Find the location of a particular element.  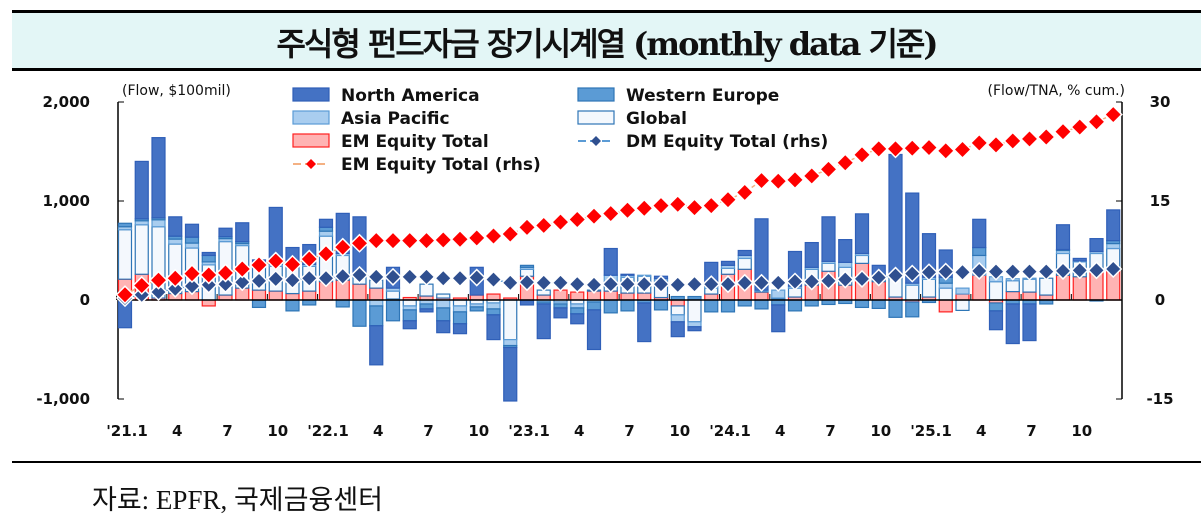

legend-swatch-we is located at coordinates (596, 94).